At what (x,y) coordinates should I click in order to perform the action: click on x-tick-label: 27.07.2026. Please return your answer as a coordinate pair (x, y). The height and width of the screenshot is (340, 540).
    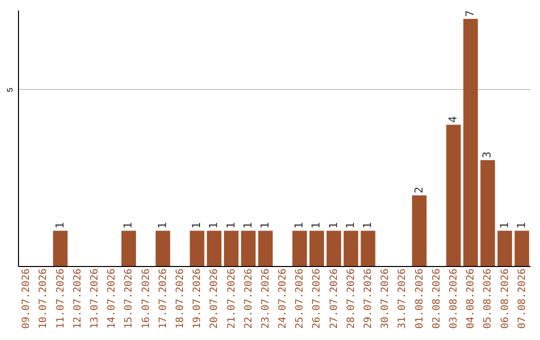
    Looking at the image, I should click on (334, 298).